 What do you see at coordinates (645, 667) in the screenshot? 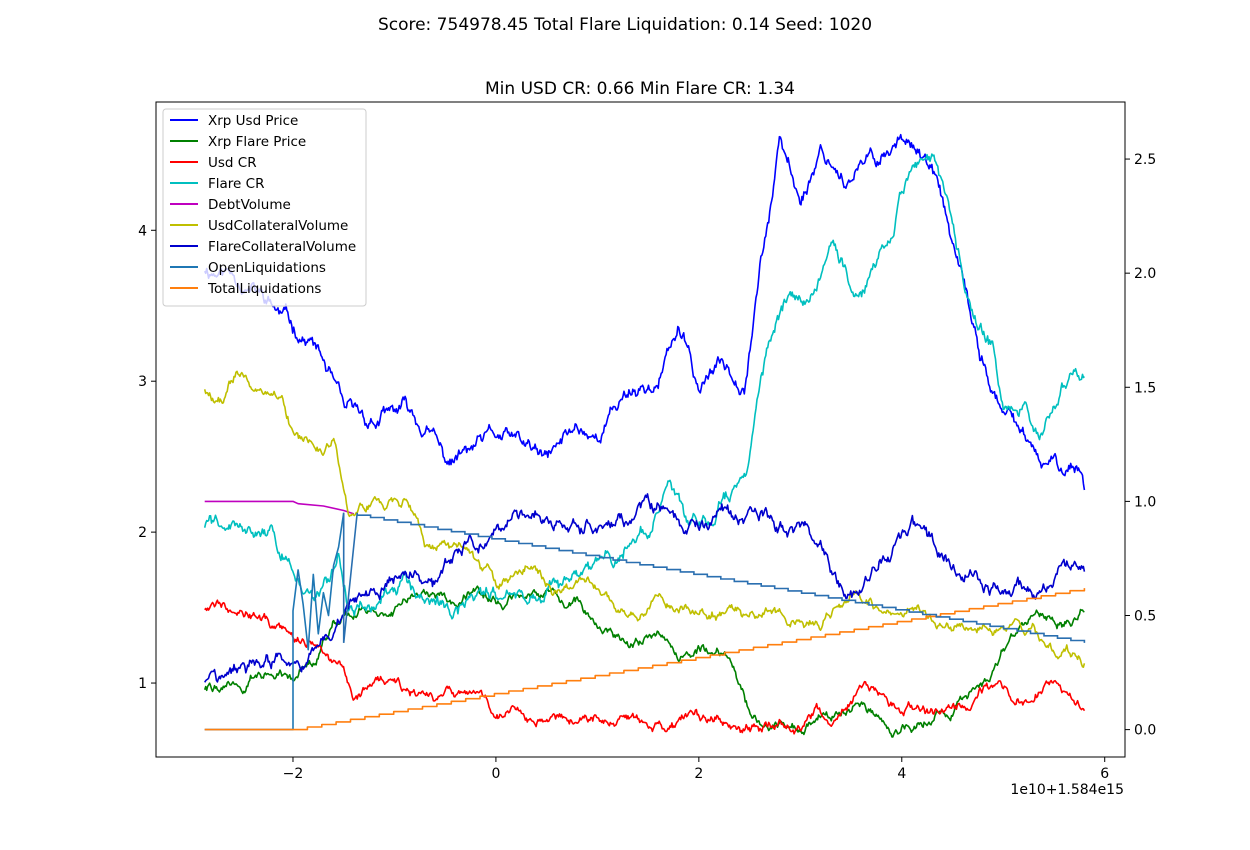
I see `series-line-usd-cr` at bounding box center [645, 667].